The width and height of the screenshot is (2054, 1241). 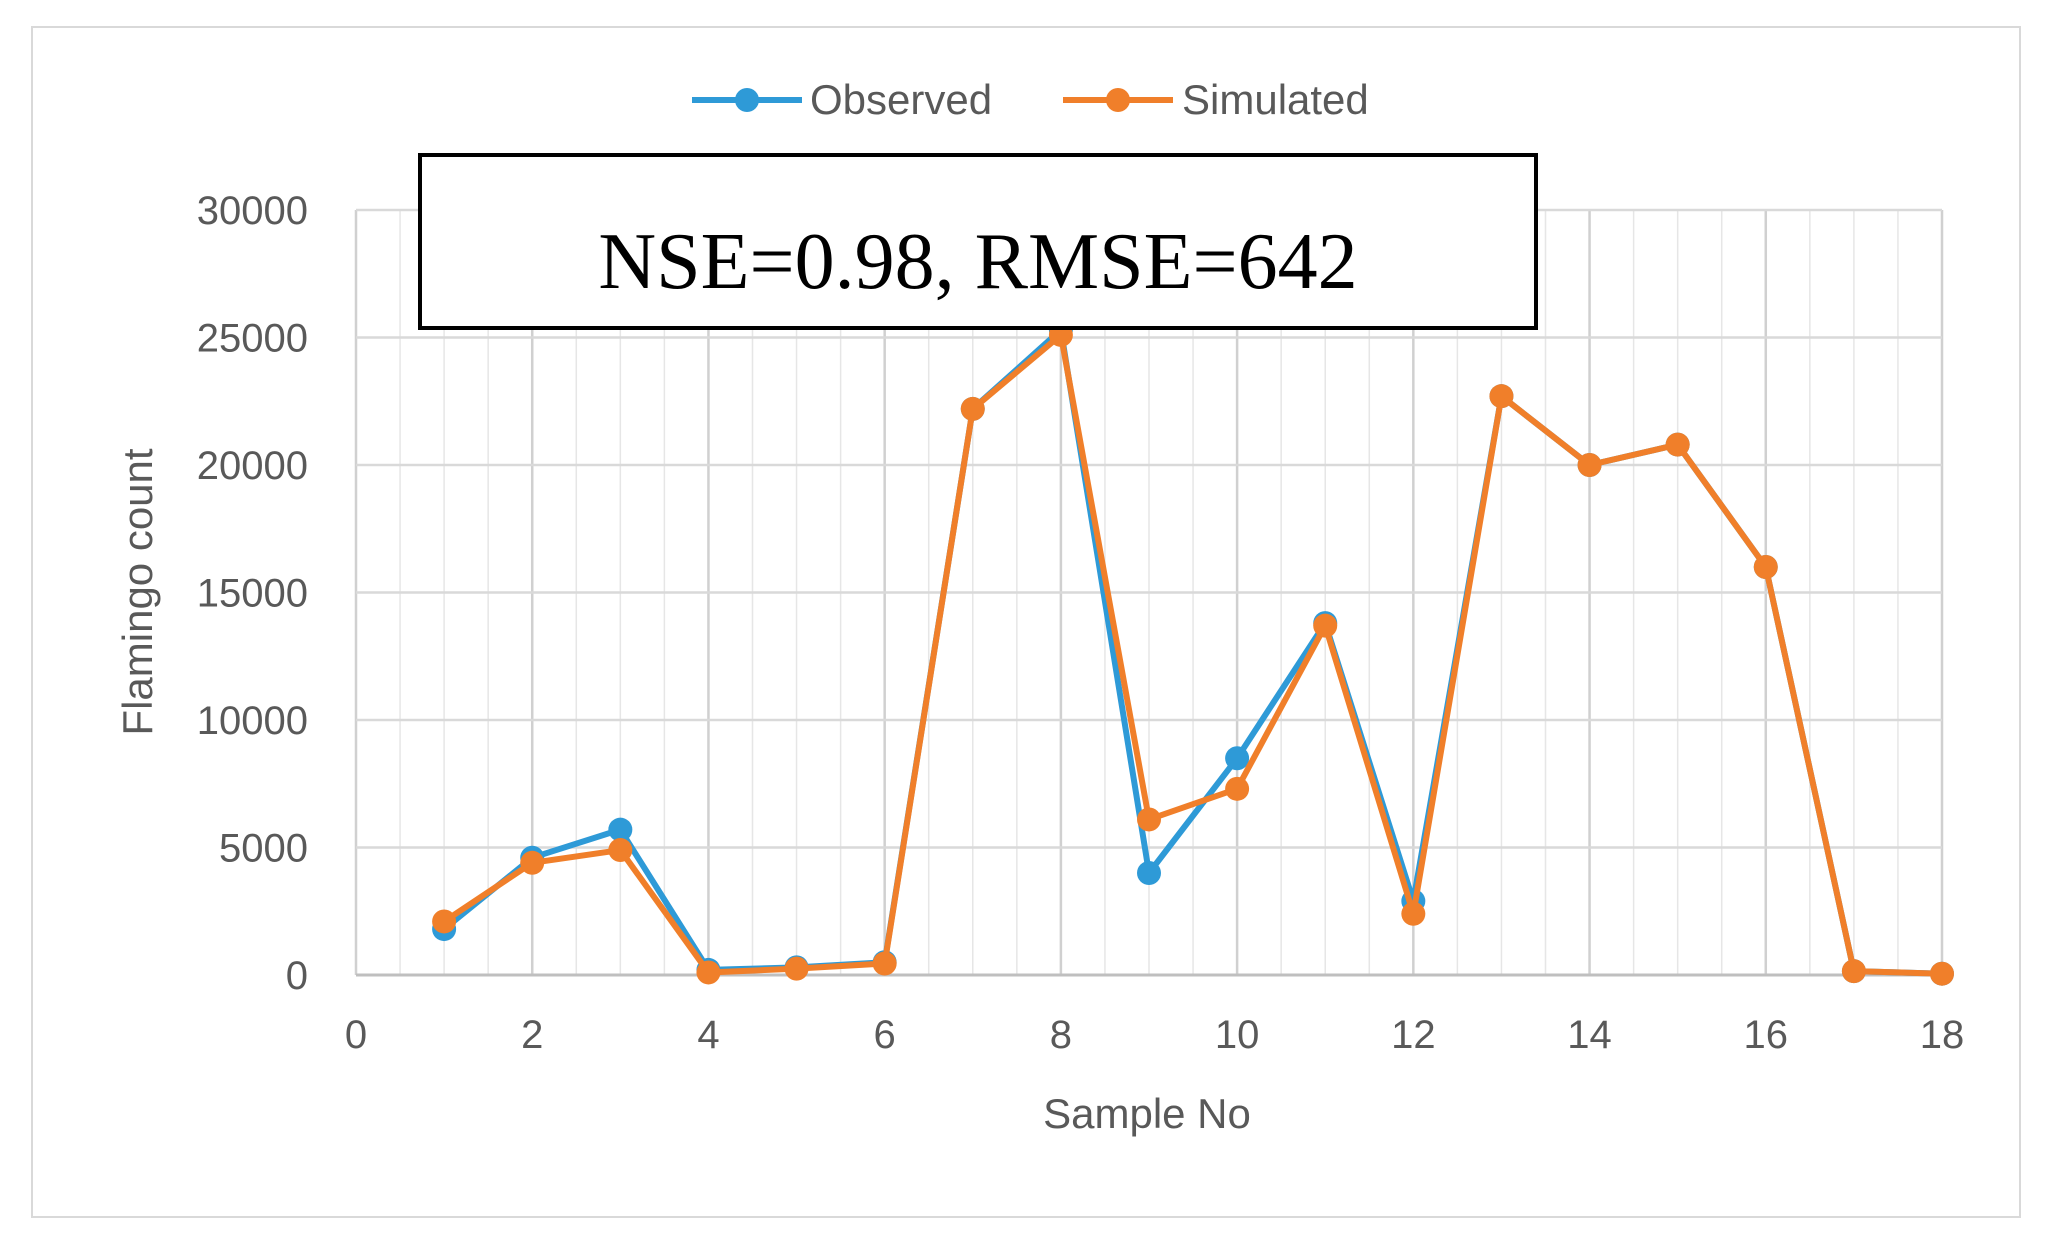 What do you see at coordinates (263, 849) in the screenshot?
I see `y-tick-label: 5000` at bounding box center [263, 849].